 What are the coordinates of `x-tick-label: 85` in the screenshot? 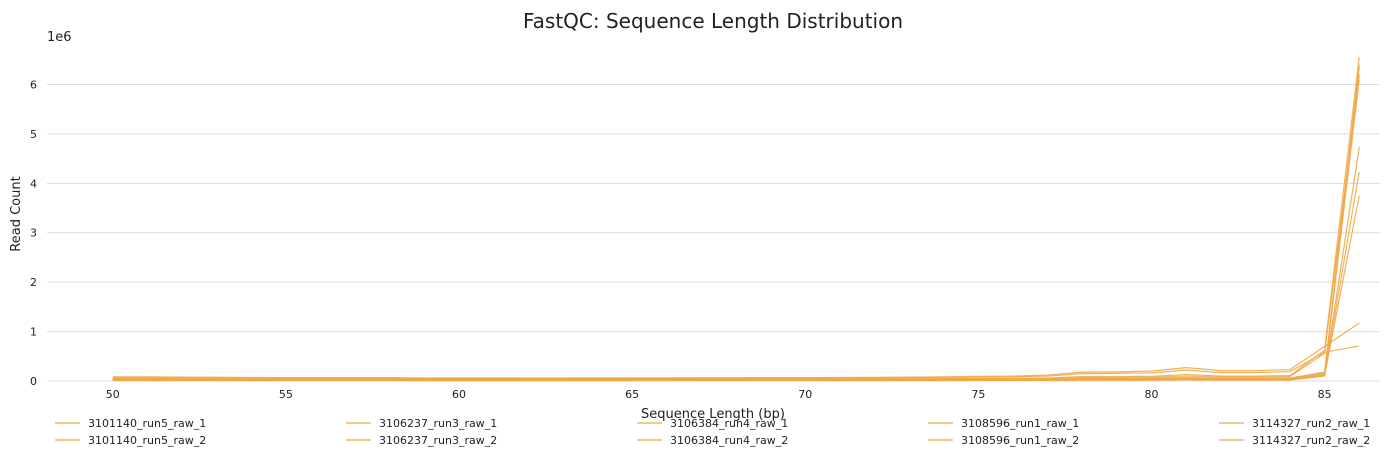 It's located at (1325, 394).